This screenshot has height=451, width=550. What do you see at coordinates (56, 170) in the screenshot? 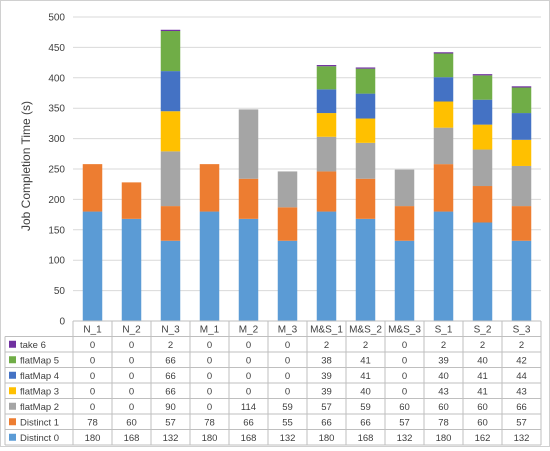
I see `y-axis-ticks: 0 50 100 150 200 250 300 350 400 450 500` at bounding box center [56, 170].